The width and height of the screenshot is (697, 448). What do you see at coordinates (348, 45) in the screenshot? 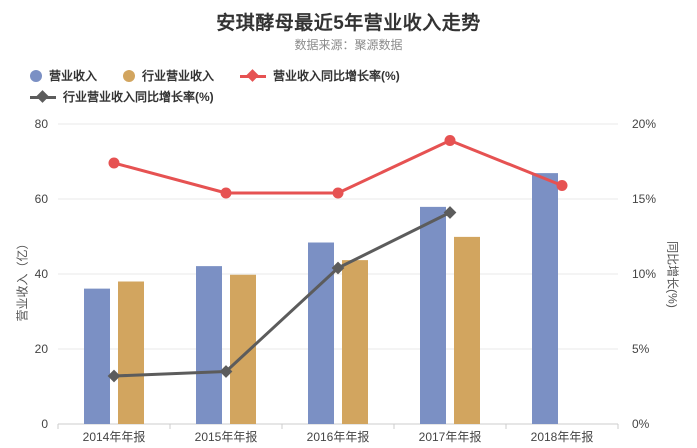
I see `chart-subtitle: 数据来源：聚源数据` at bounding box center [348, 45].